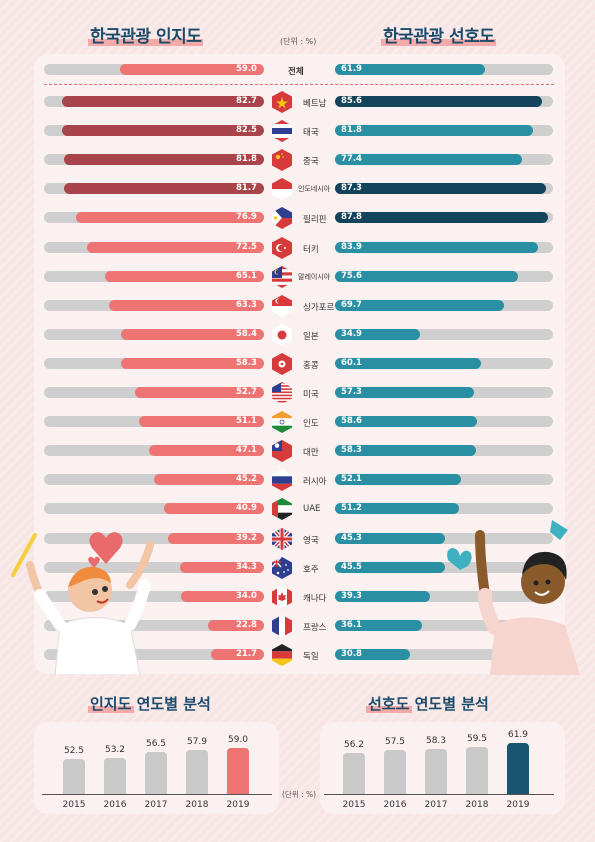 The height and width of the screenshot is (842, 595). What do you see at coordinates (518, 805) in the screenshot?
I see `preference-year-label: 2019` at bounding box center [518, 805].